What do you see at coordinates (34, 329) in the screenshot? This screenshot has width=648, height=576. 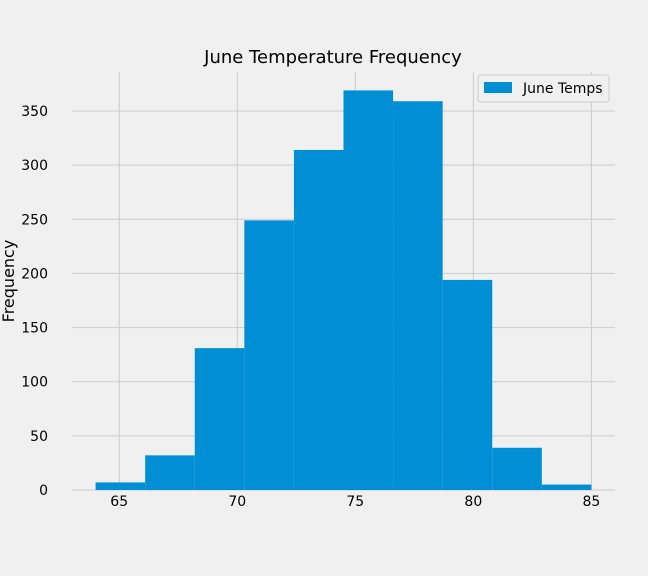 I see `y-tick-label-150: 150` at bounding box center [34, 329].